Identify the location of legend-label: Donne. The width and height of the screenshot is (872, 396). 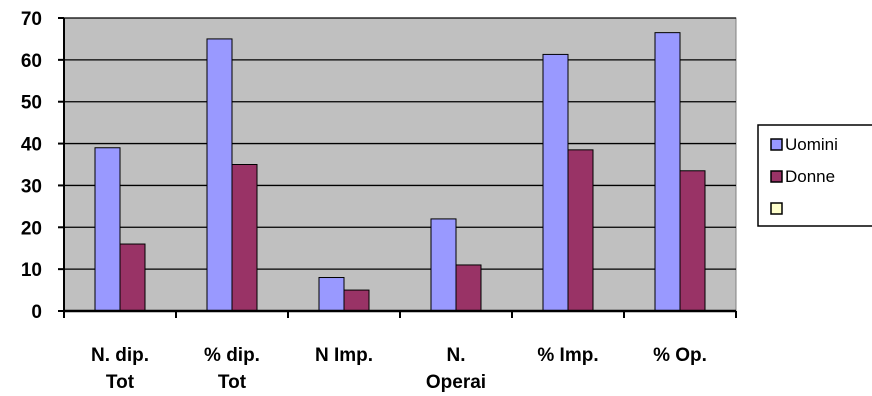
(810, 176).